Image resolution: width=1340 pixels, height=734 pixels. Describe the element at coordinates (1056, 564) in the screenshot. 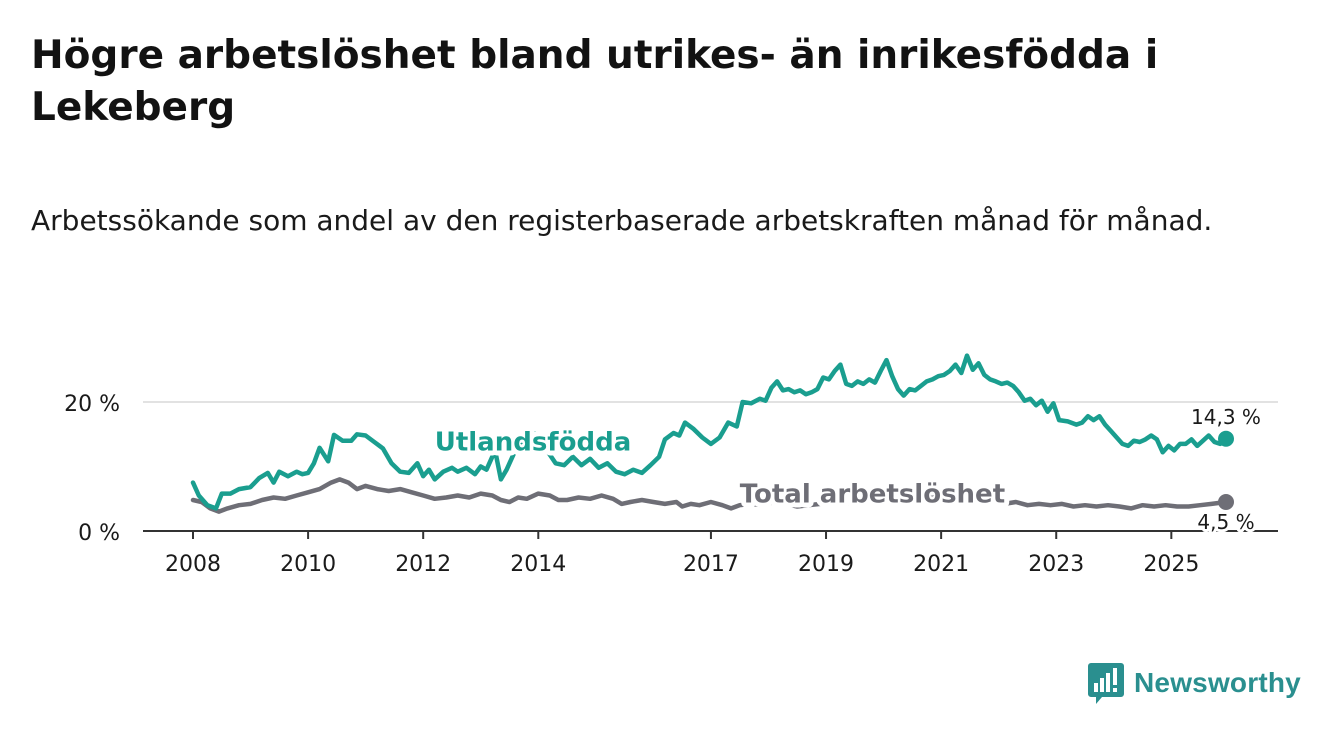

I see `x-tick-label: 2023` at that location.